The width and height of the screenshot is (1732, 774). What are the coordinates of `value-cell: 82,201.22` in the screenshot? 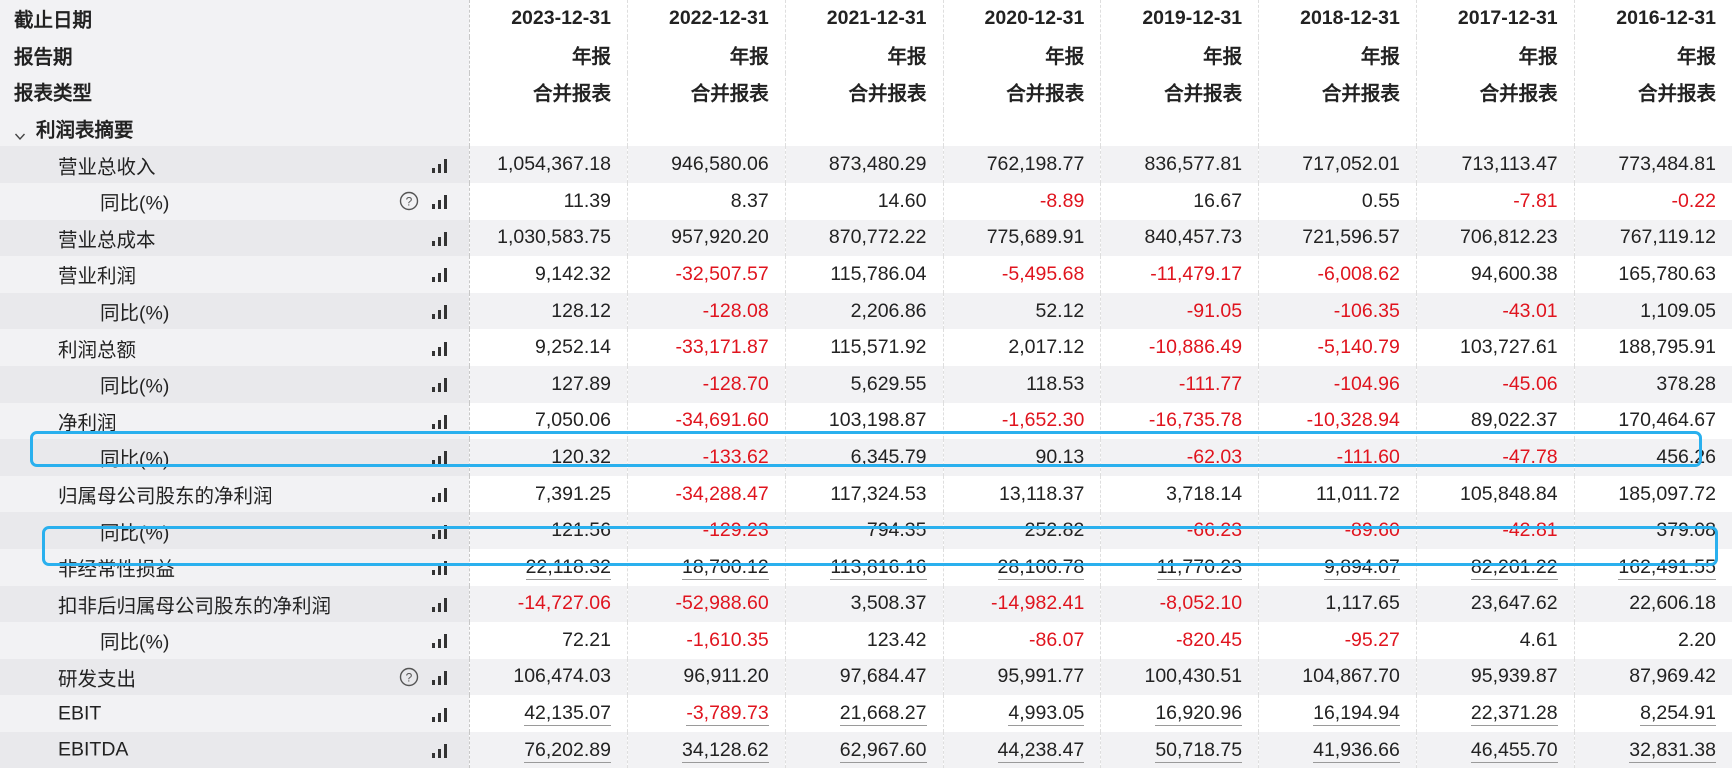 It's located at (1495, 567).